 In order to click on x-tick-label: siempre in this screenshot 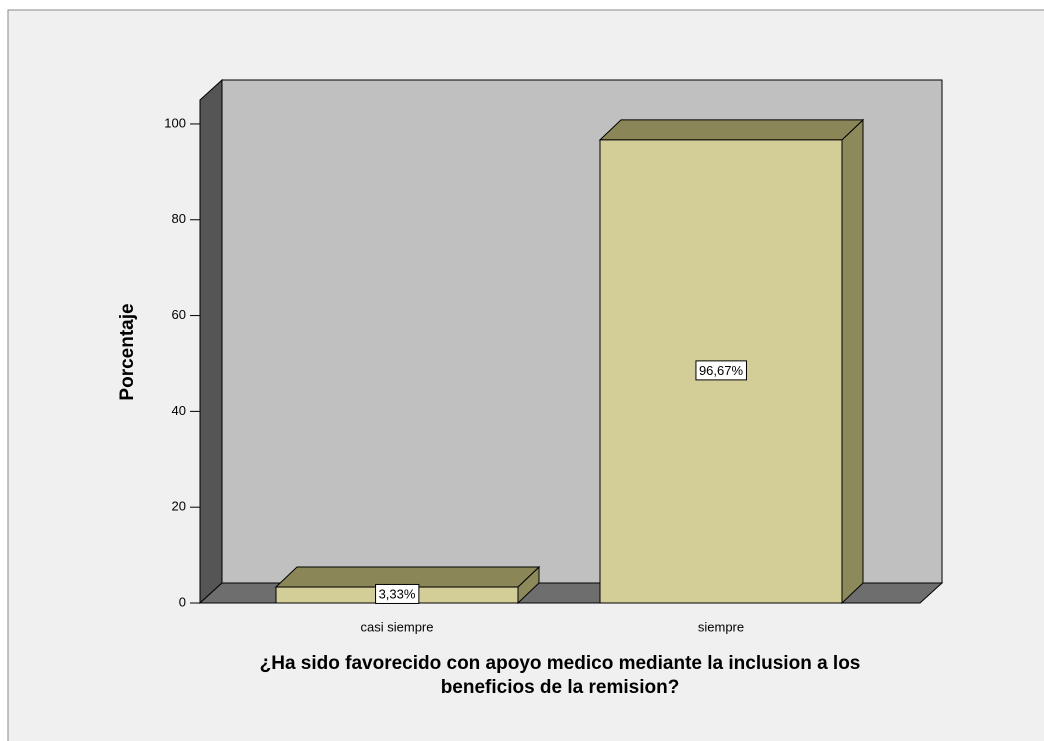, I will do `click(721, 626)`.